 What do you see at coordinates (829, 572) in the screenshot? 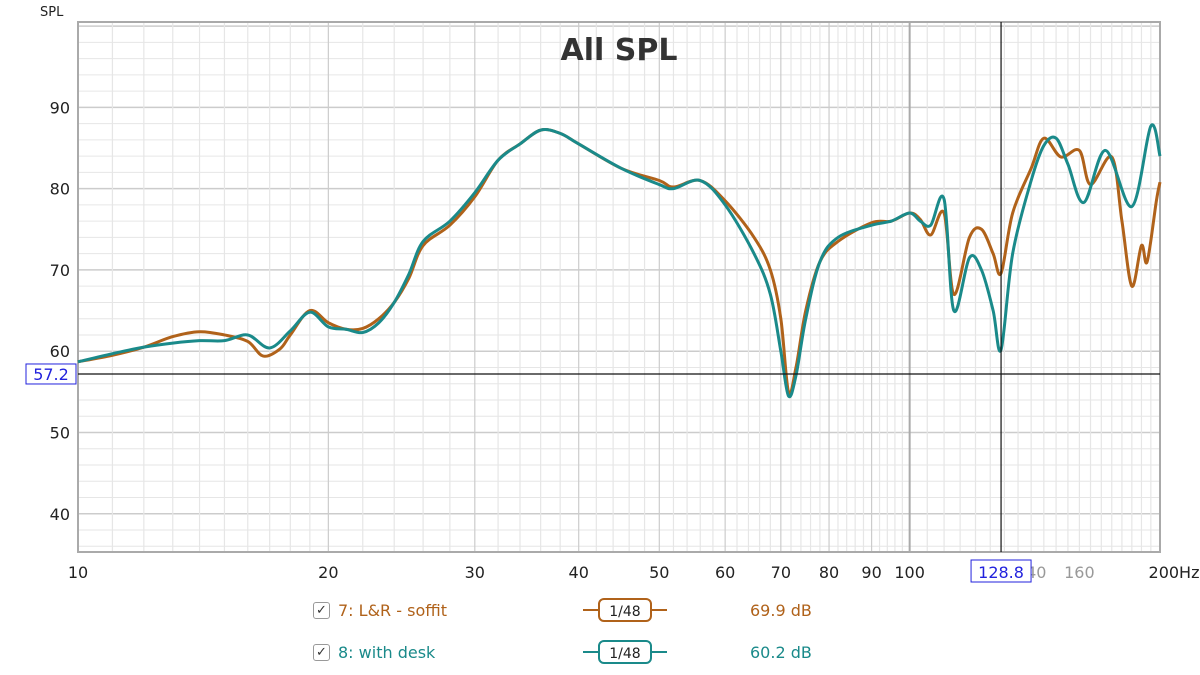
I see `x-tick-label: 80` at bounding box center [829, 572].